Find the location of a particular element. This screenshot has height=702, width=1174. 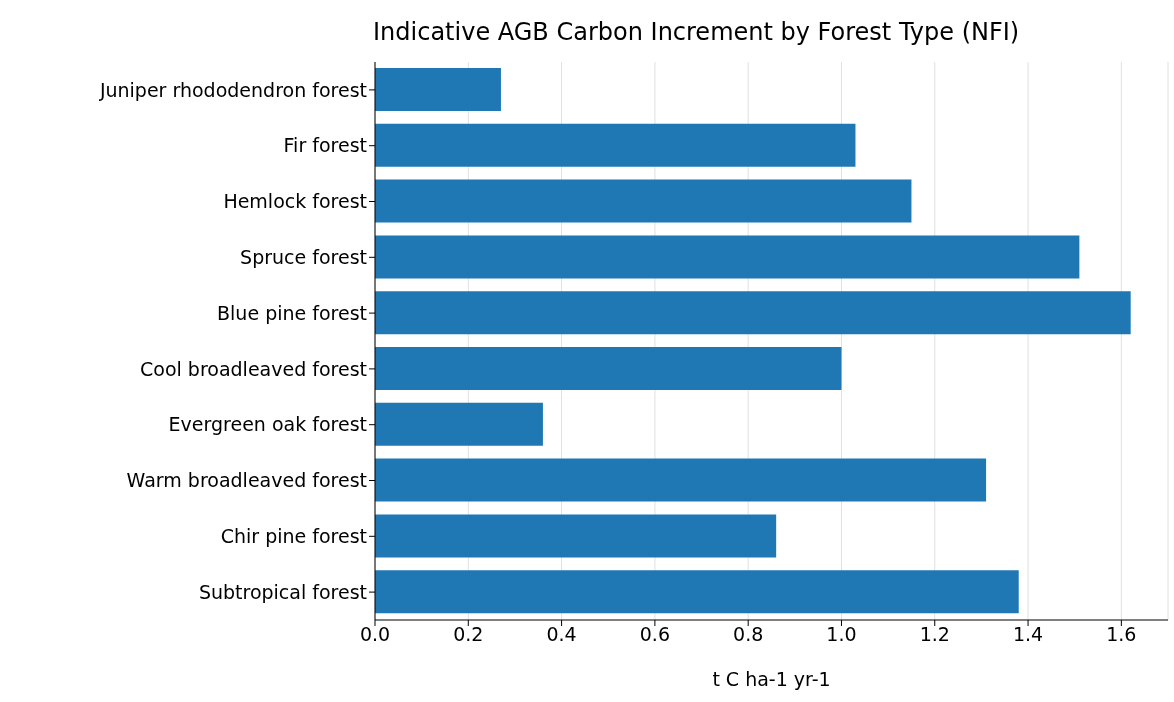

y-tick-label: Chir pine forest is located at coordinates (293, 536).